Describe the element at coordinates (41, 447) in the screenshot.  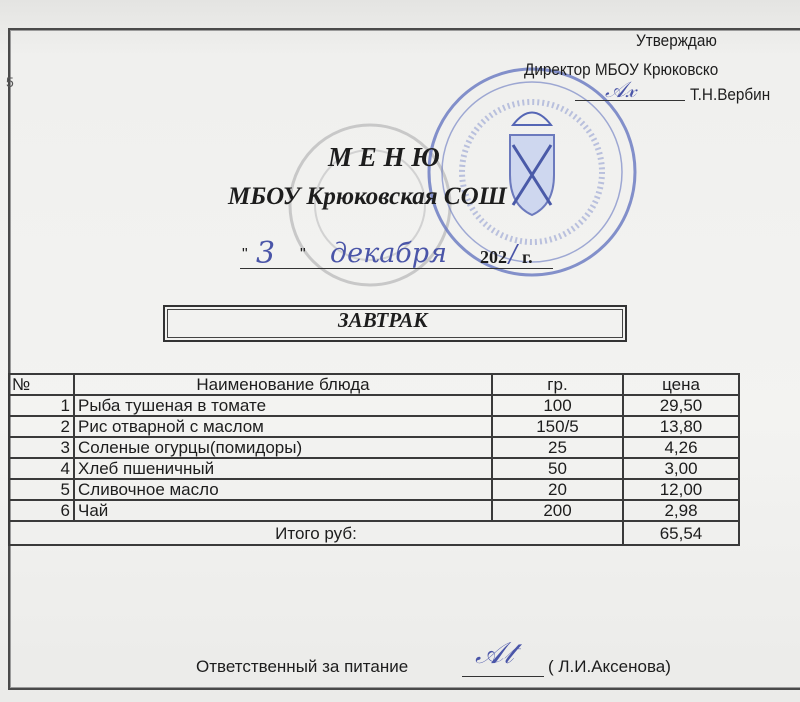
I see `row-number: 3` at that location.